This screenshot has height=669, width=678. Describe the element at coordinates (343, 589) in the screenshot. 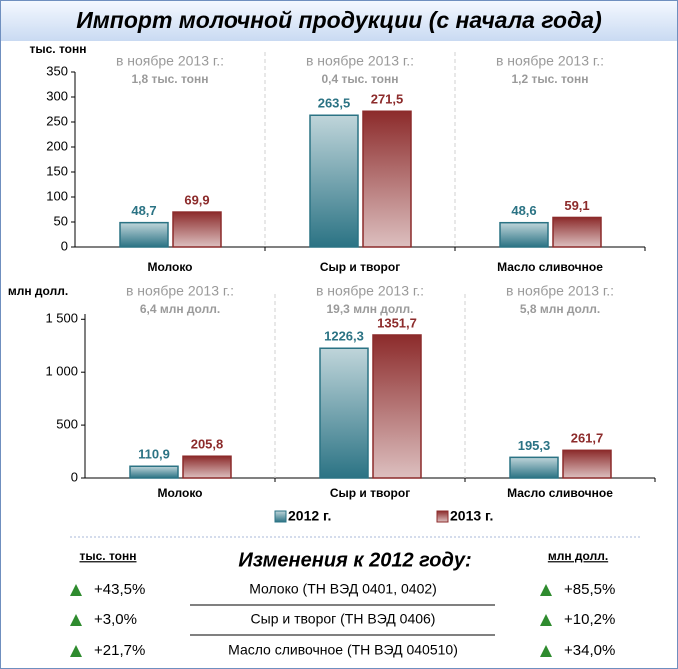

I see `row-label: Молоко (ТН ВЭД 0401, 0402)` at that location.